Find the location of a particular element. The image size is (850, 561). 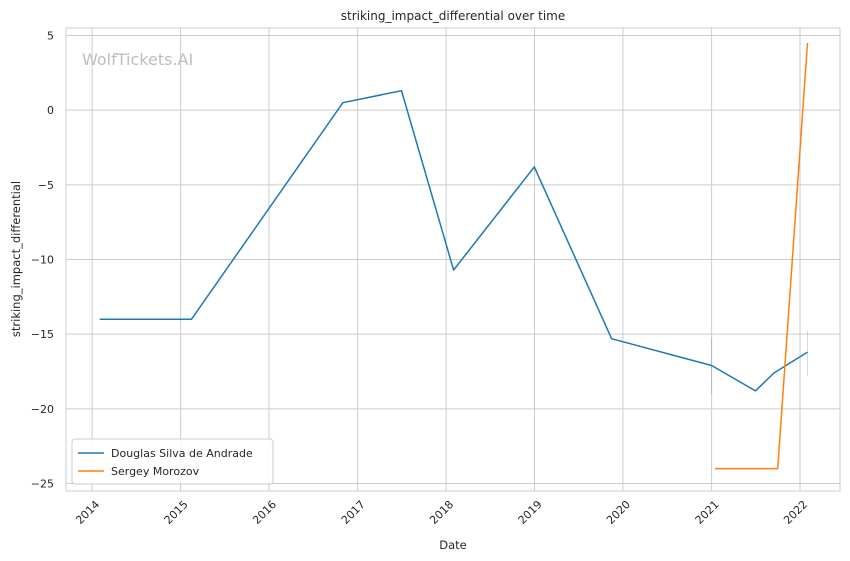

y-axis-label: striking_impact_differential is located at coordinates (16, 259).